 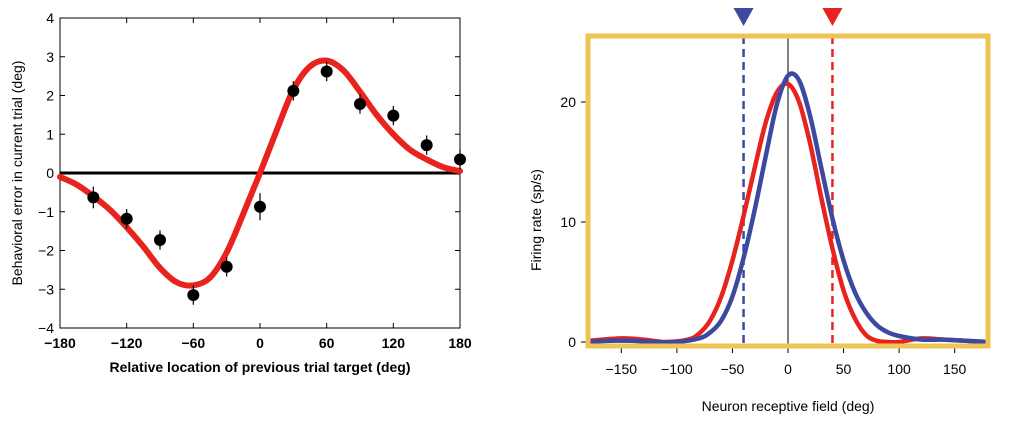 I want to click on y-tick-label: −1, so click(x=46, y=212).